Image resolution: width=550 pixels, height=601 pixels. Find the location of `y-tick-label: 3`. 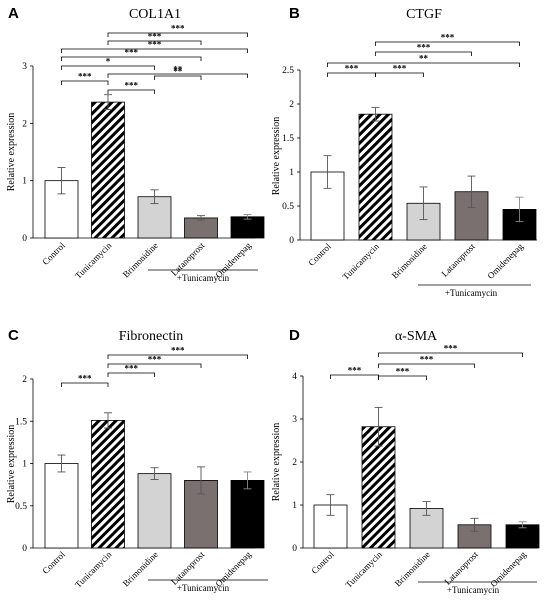

y-tick-label: 3 is located at coordinates (24, 67).